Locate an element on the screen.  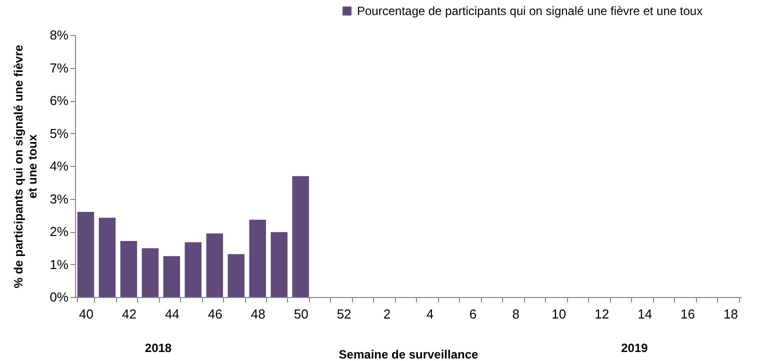
text: 2019 is located at coordinates (634, 348).